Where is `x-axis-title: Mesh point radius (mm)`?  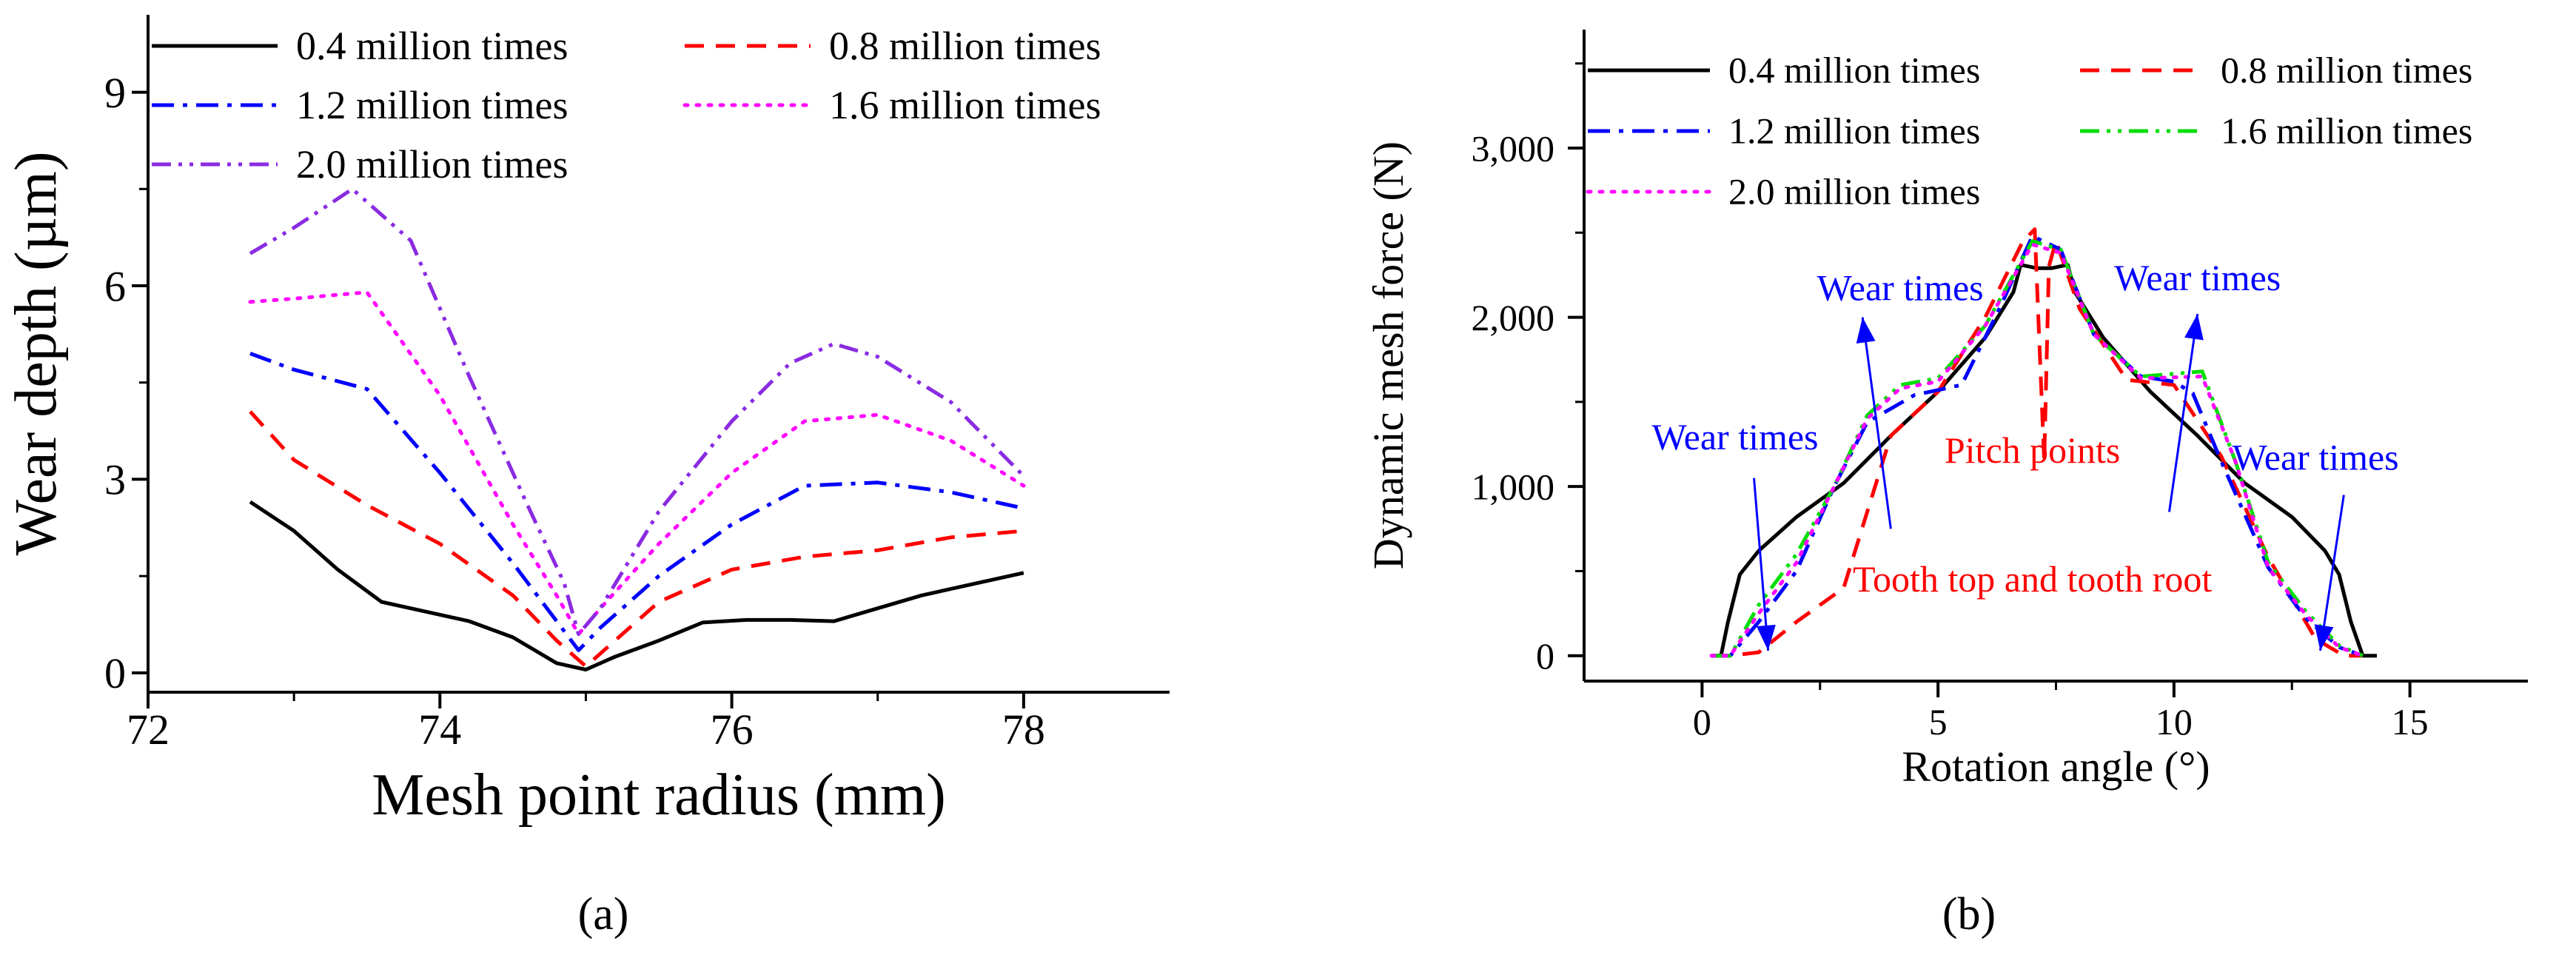 x-axis-title: Mesh point radius (mm) is located at coordinates (658, 795).